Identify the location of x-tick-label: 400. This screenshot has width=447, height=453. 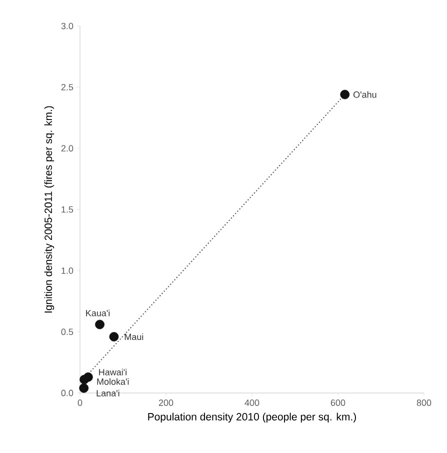
(252, 403).